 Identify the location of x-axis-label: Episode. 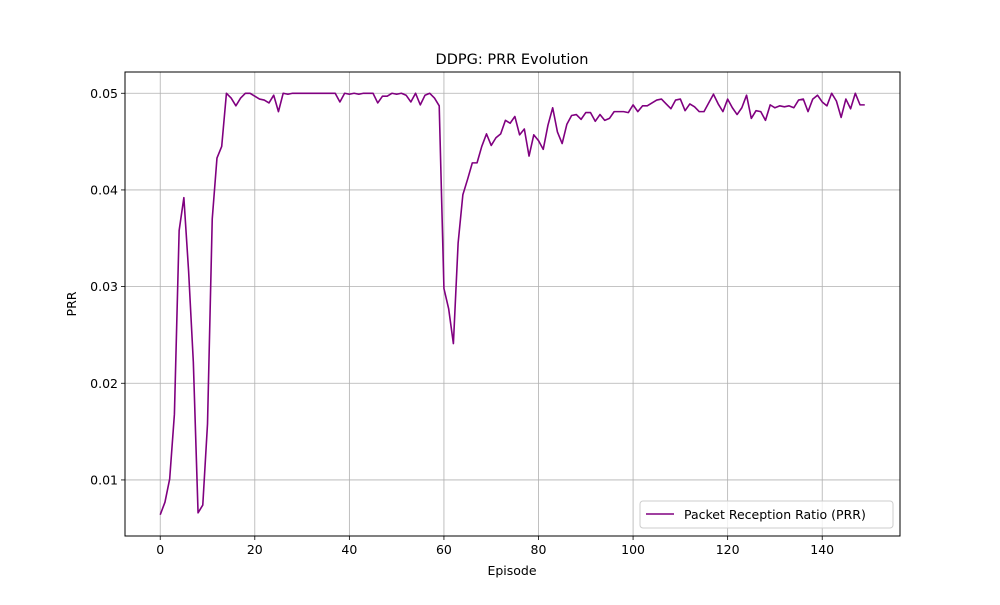
(511, 570).